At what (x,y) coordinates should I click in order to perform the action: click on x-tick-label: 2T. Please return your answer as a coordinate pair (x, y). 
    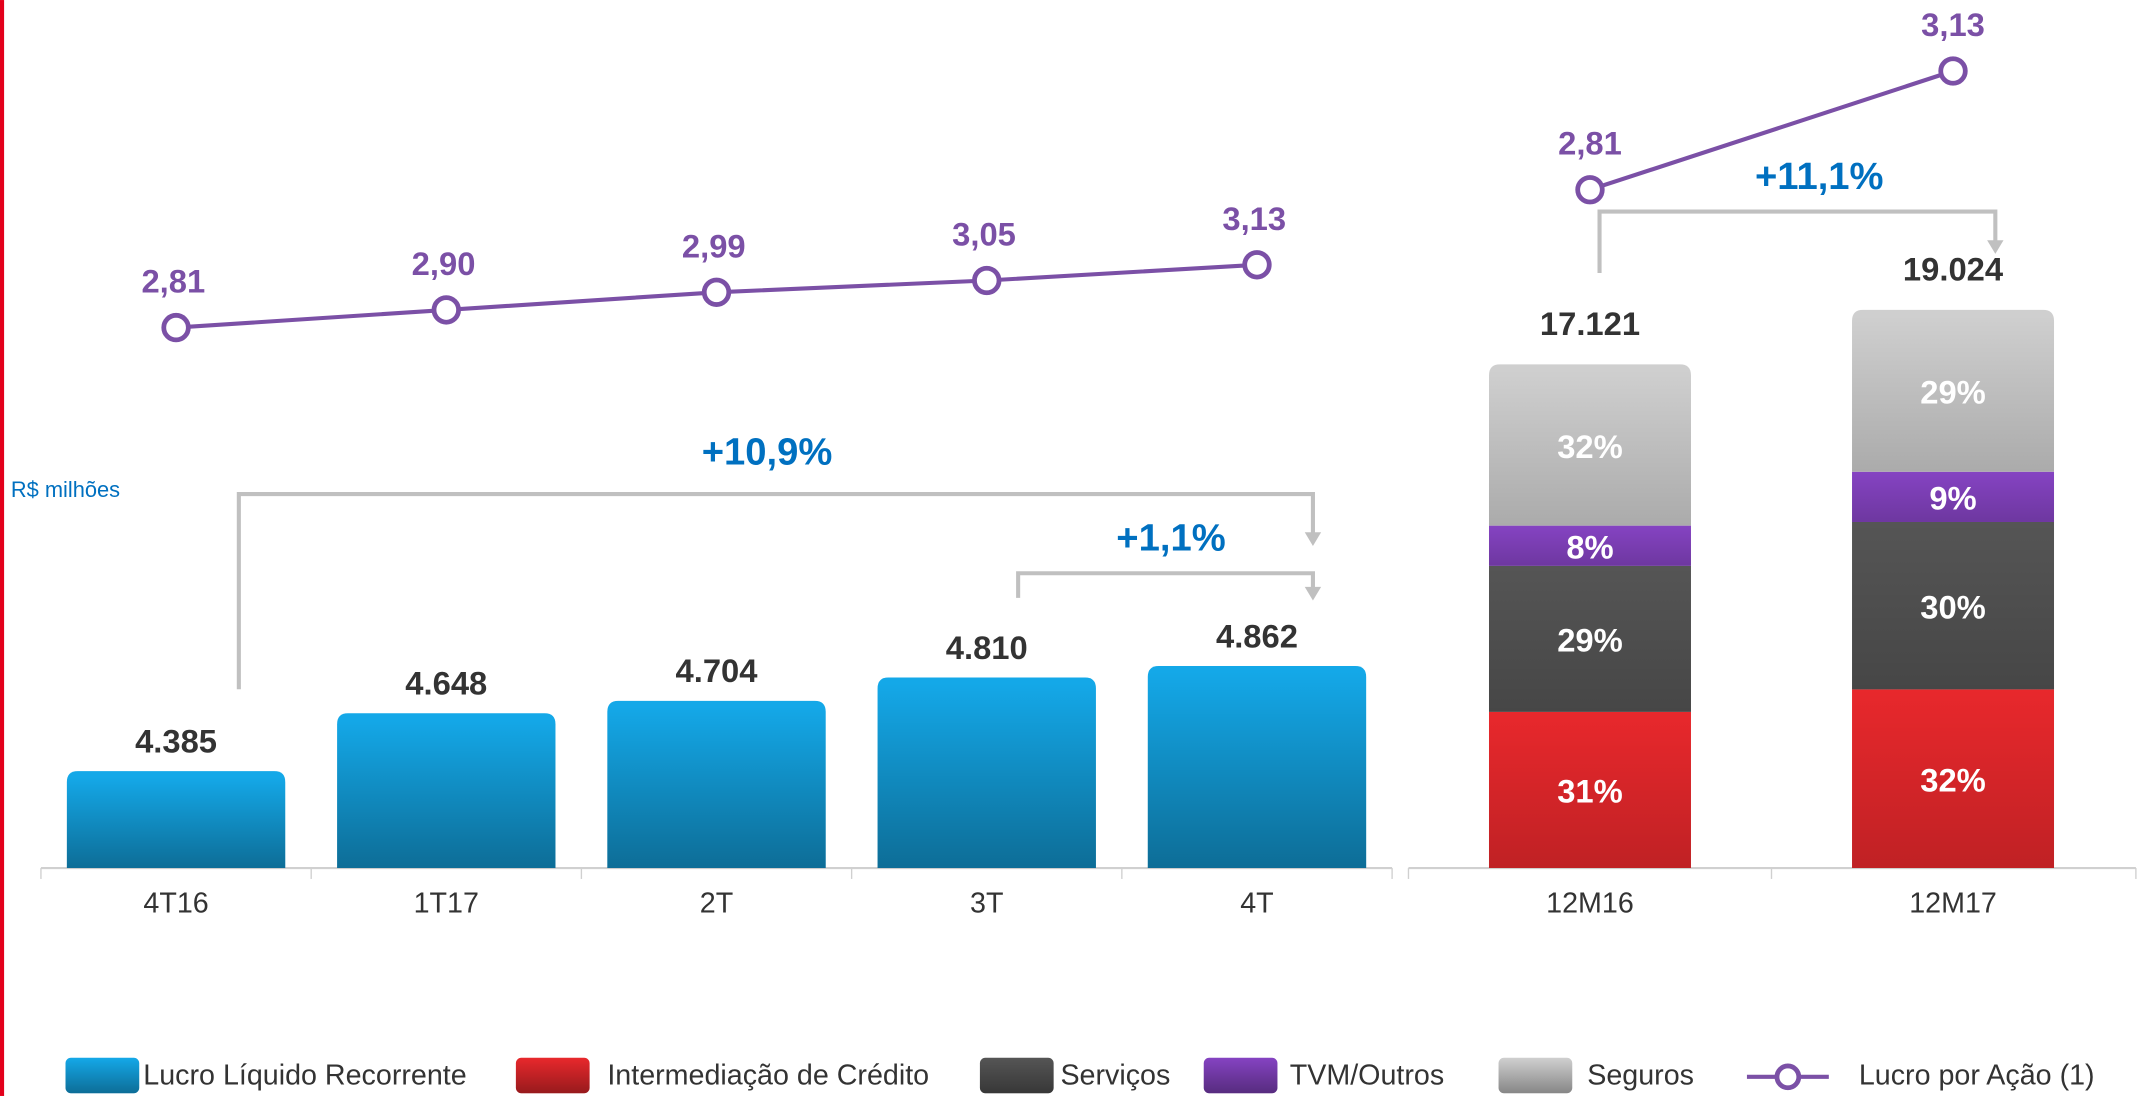
    Looking at the image, I should click on (716, 903).